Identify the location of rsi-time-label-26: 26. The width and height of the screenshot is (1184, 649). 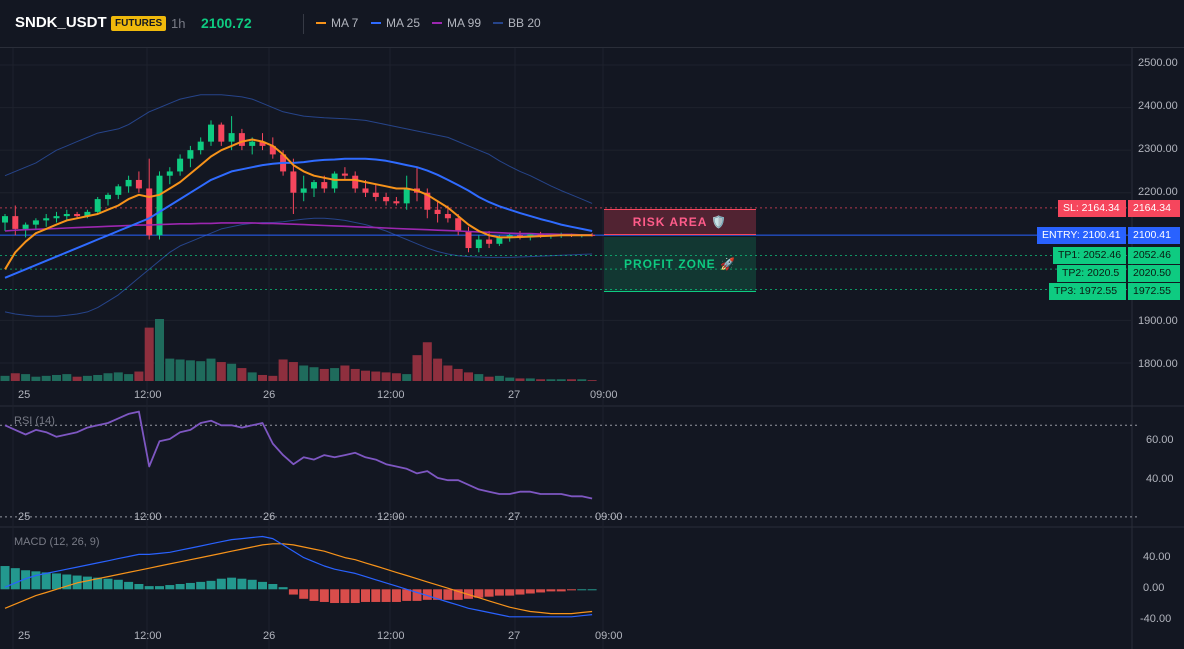
(269, 517).